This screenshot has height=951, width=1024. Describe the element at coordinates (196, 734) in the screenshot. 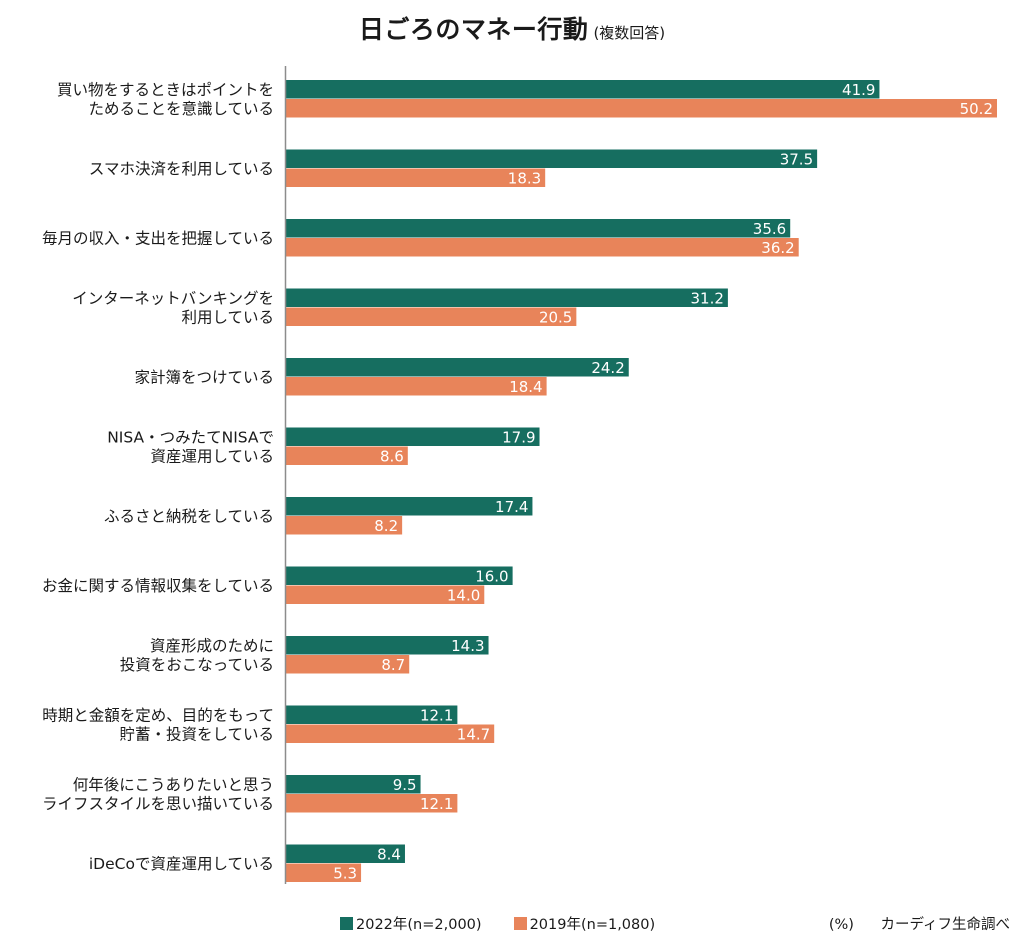

I see `category-label-9-line1: 貯蓄・投資をしている` at that location.